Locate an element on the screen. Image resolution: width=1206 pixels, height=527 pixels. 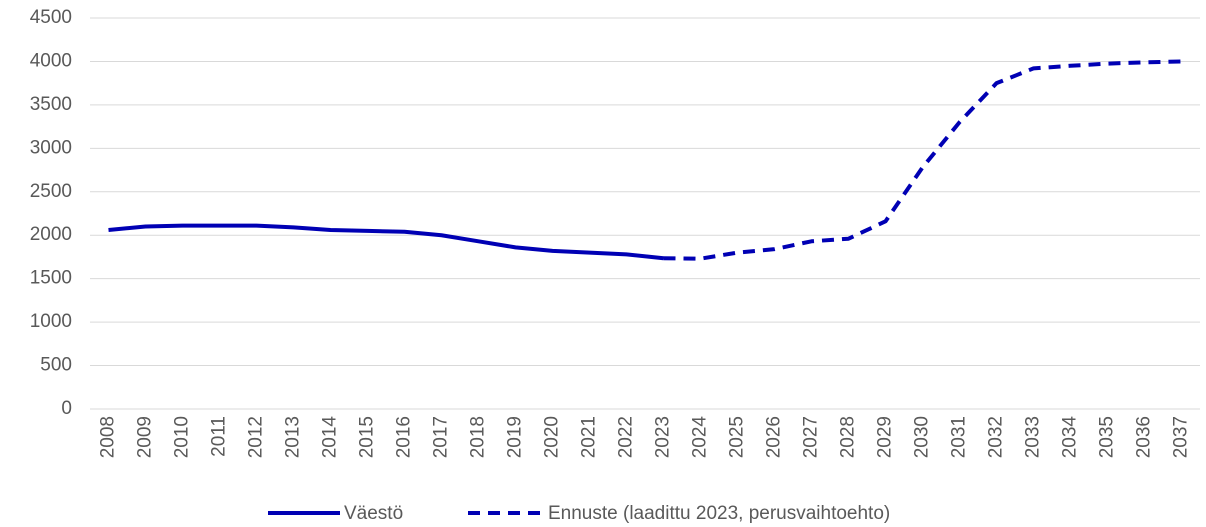
x-tick-label: 2029 is located at coordinates (885, 437).